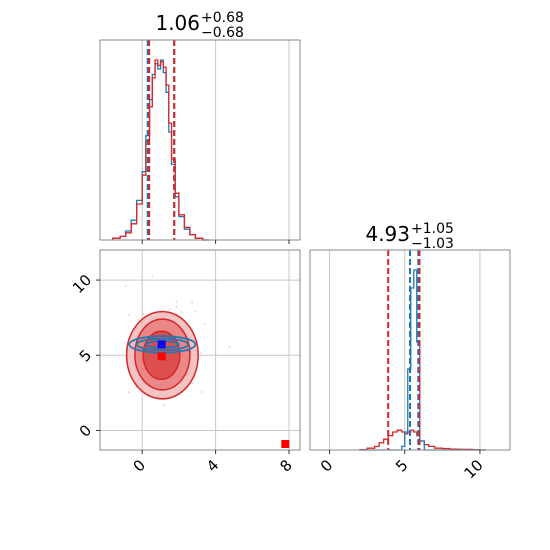 The height and width of the screenshot is (550, 550). Describe the element at coordinates (432, 229) in the screenshot. I see `title-p1-upper: +1.05` at that location.